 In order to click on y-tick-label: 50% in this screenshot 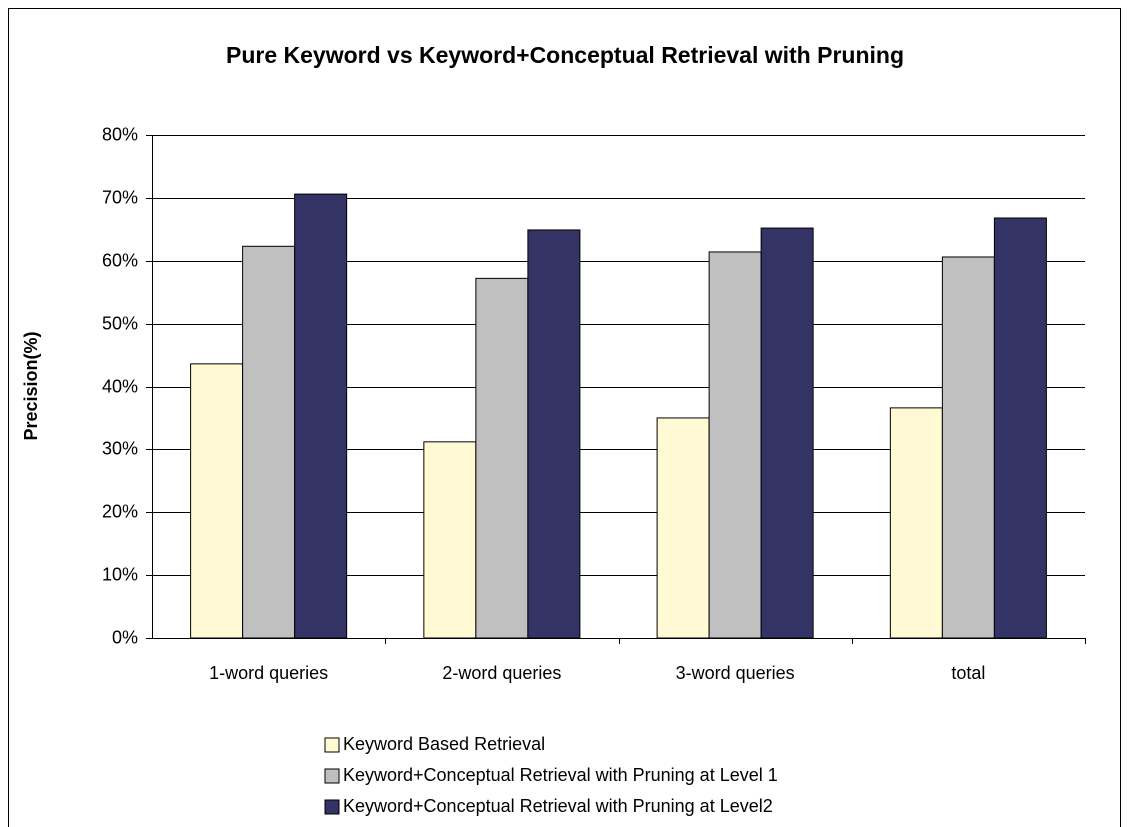, I will do `click(120, 323)`.